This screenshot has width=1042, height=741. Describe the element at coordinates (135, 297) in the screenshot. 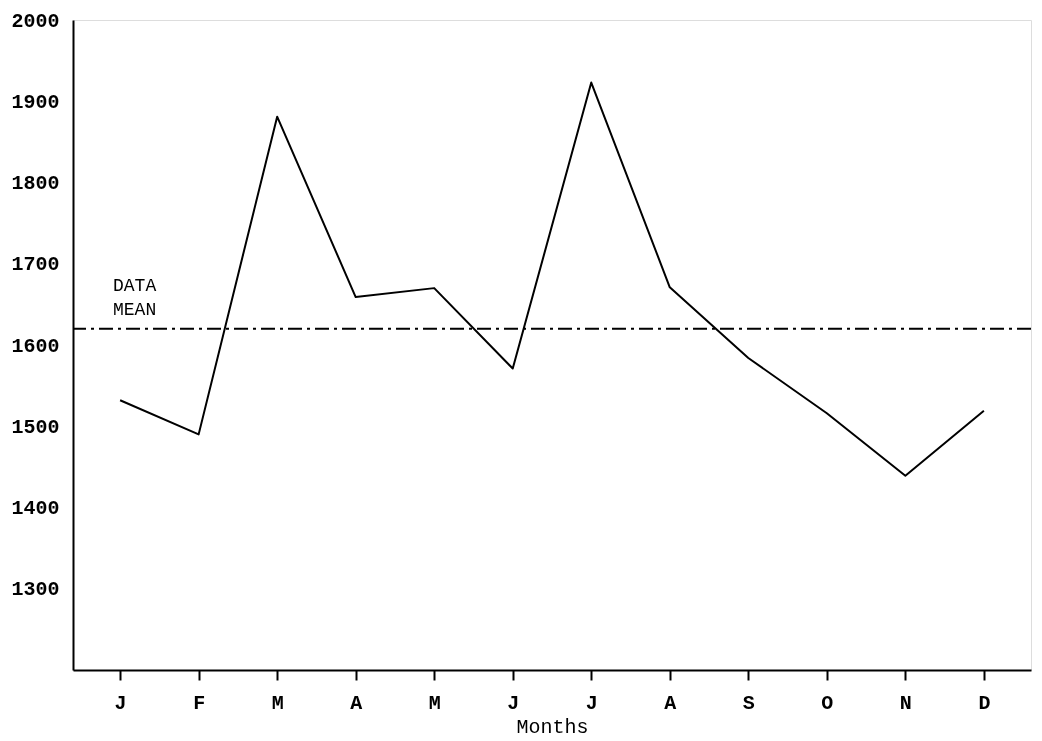

I see `ref-line-label: DATA MEAN` at that location.